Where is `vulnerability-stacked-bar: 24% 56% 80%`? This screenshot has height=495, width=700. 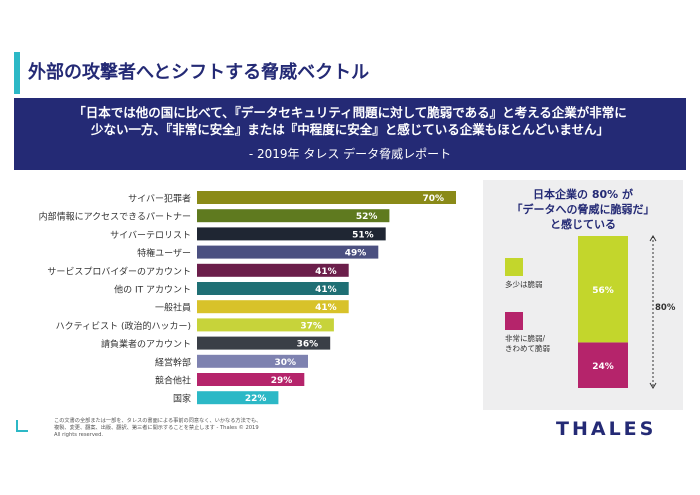
vulnerability-stacked-bar: 24% 56% 80% is located at coordinates (627, 312).